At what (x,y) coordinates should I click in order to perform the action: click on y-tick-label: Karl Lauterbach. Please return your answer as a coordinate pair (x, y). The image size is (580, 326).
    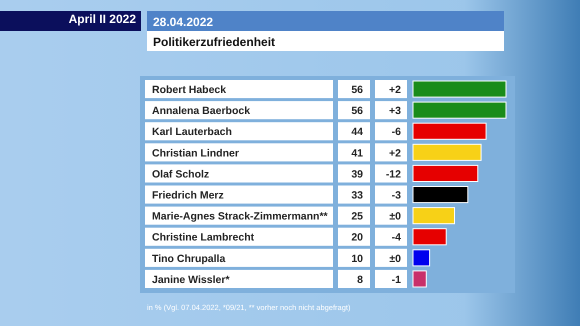
    Looking at the image, I should click on (192, 132).